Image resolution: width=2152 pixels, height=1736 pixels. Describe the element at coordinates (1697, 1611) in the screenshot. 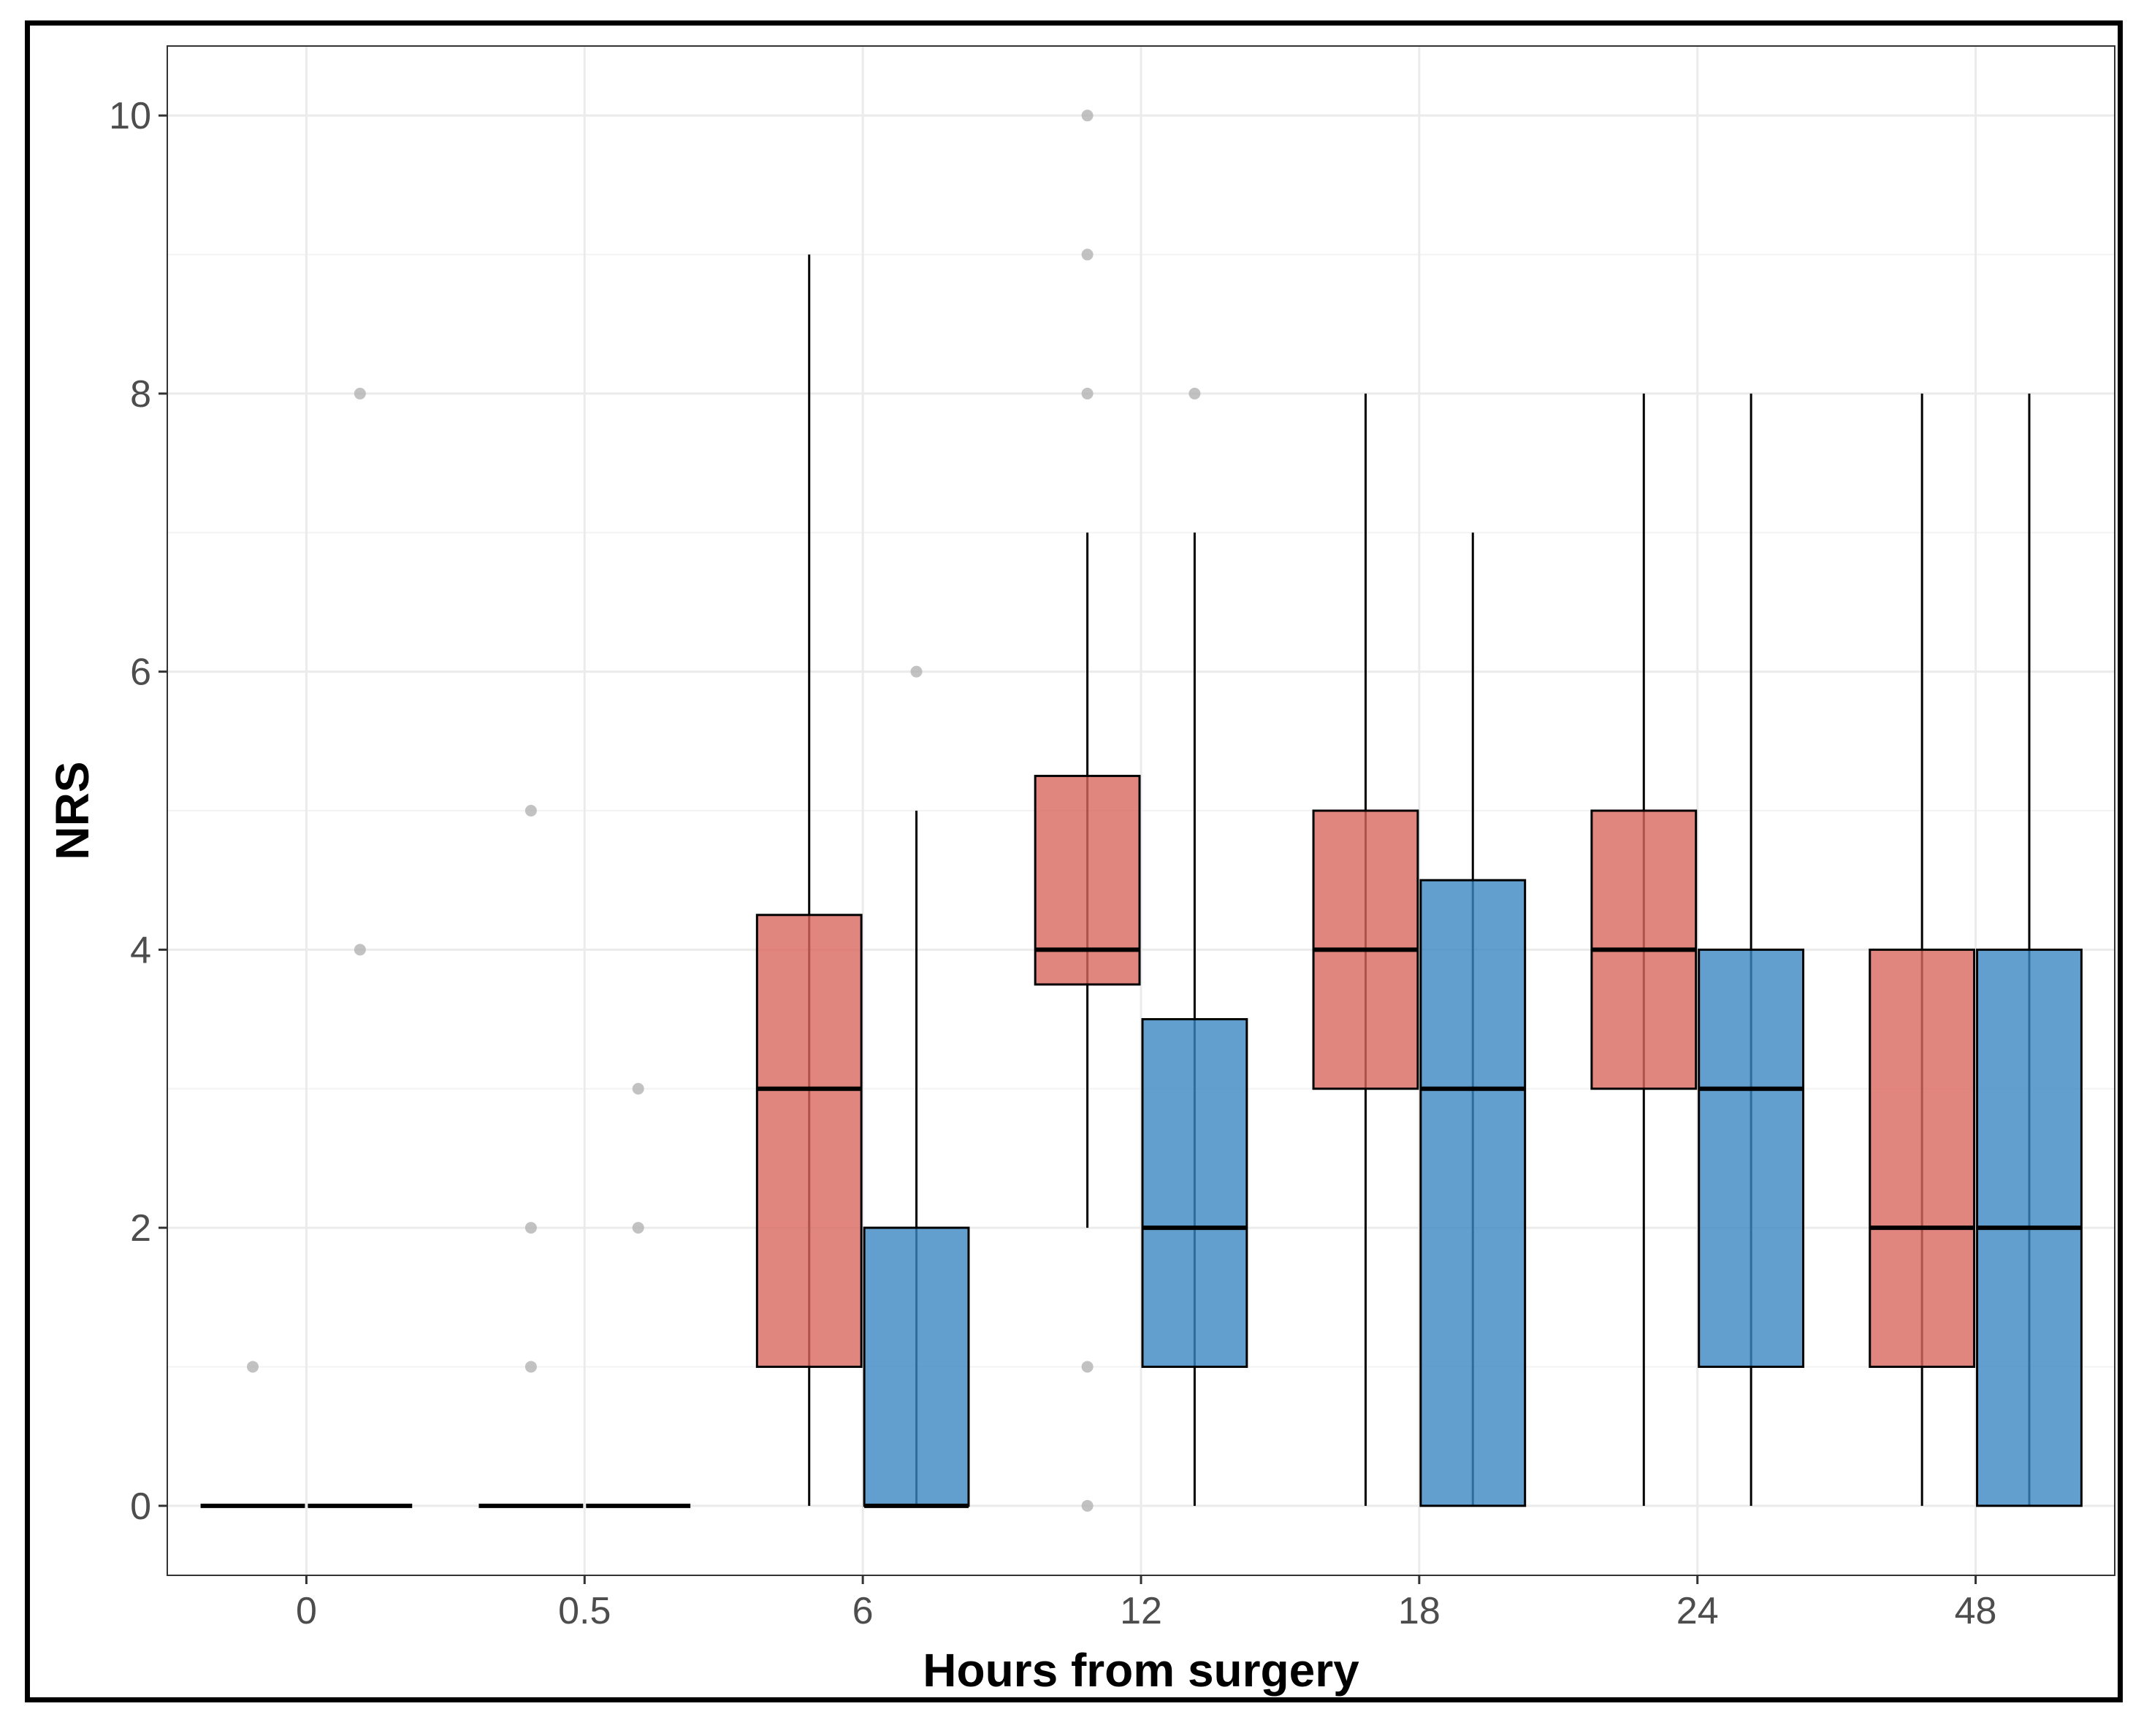

I see `x-tick-label: 24` at that location.